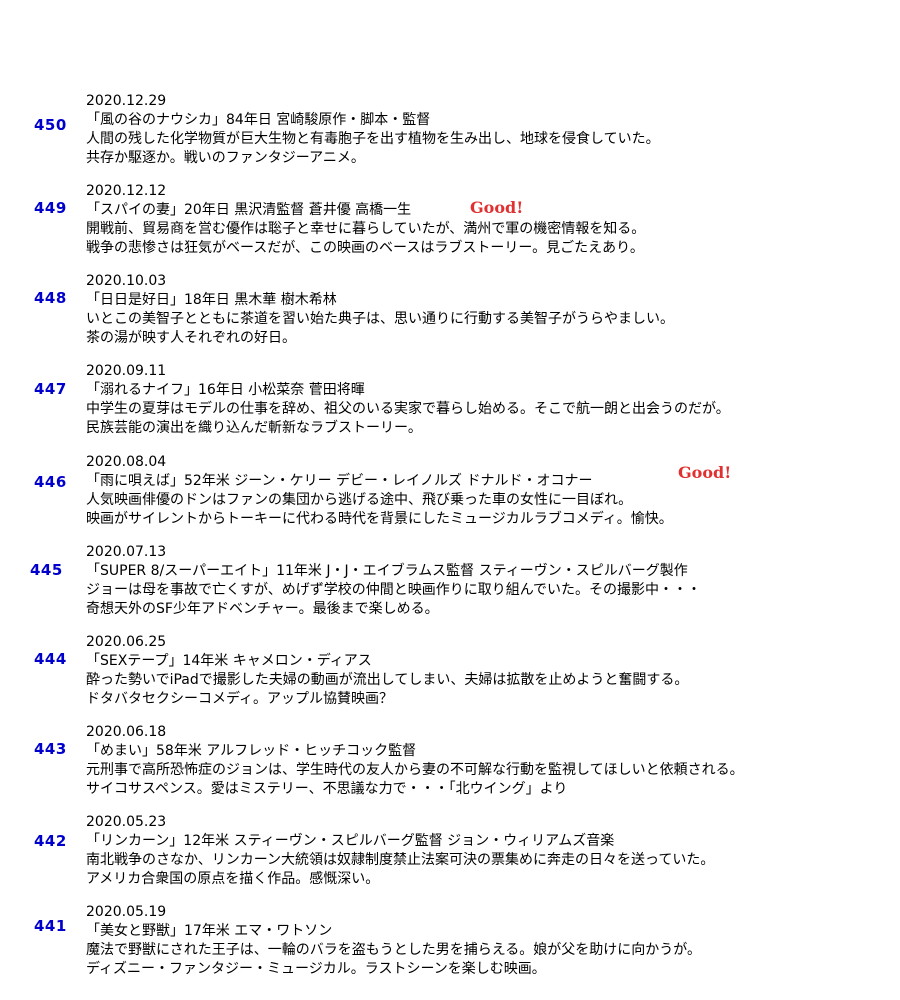 The width and height of the screenshot is (900, 1000). Describe the element at coordinates (126, 822) in the screenshot. I see `entry-date: 2020.05.23` at that location.